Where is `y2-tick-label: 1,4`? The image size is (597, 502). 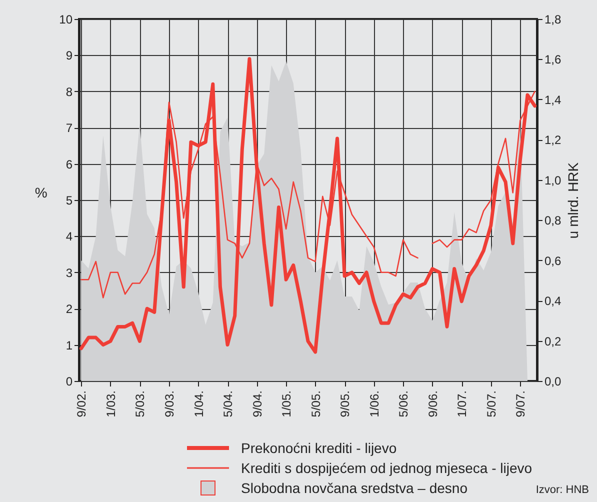
y2-tick-label: 1,4 is located at coordinates (553, 99).